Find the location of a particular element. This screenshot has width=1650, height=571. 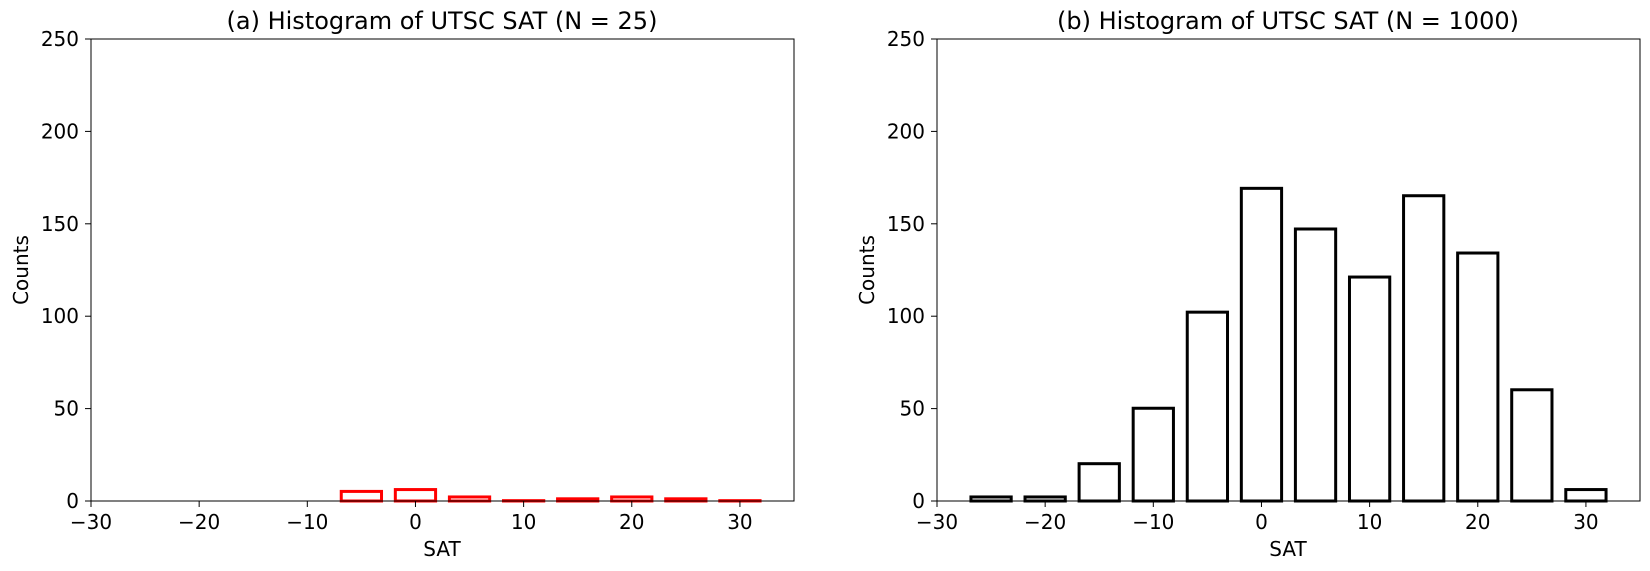

chart-title: (a) Histogram of UTSC SAT (N = 25) is located at coordinates (442, 21).